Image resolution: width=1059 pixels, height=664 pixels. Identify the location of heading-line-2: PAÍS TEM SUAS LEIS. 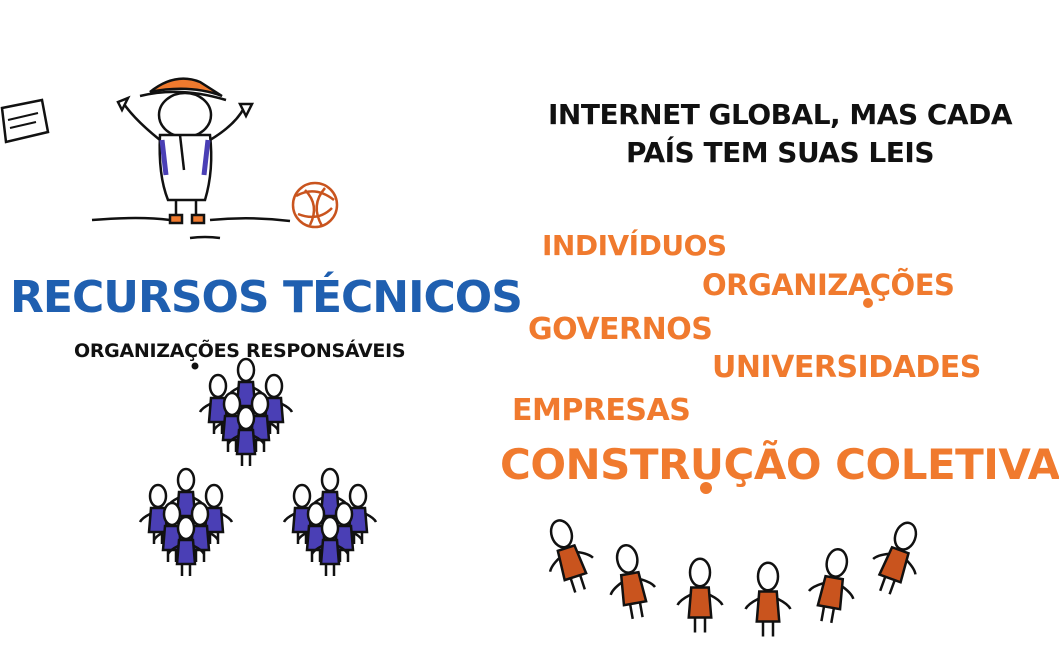
(780, 152).